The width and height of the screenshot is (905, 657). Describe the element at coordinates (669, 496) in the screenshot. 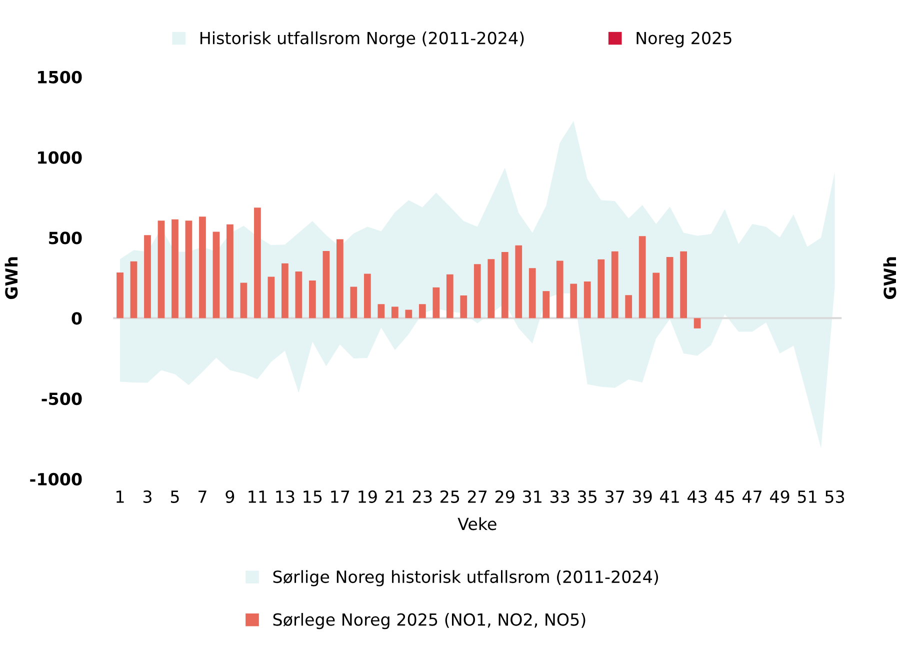

I see `x-tick-label: 41` at that location.